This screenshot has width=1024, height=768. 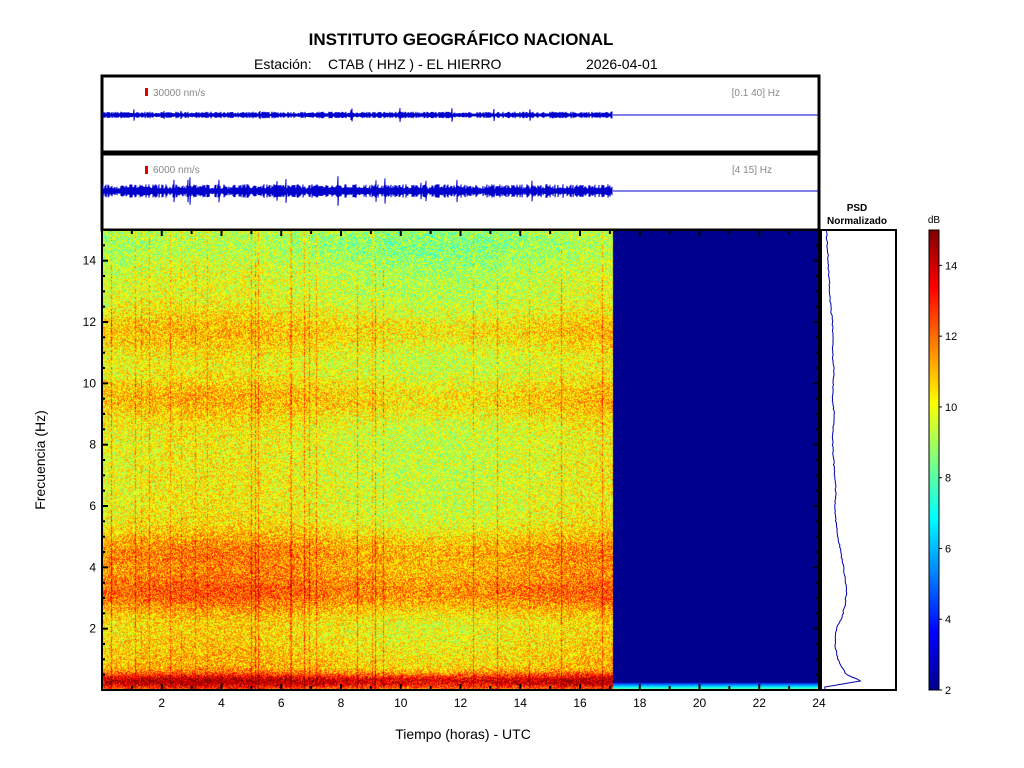 I want to click on colorbar: dB 2 4 6 8 10 12 14, so click(x=942, y=456).